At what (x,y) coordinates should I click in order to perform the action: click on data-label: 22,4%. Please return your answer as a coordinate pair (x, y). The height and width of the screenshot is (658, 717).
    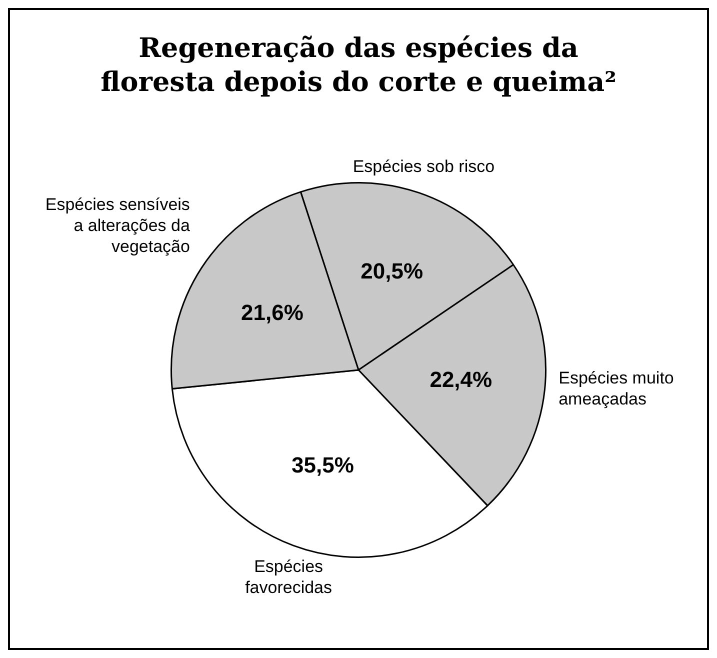
    Looking at the image, I should click on (461, 379).